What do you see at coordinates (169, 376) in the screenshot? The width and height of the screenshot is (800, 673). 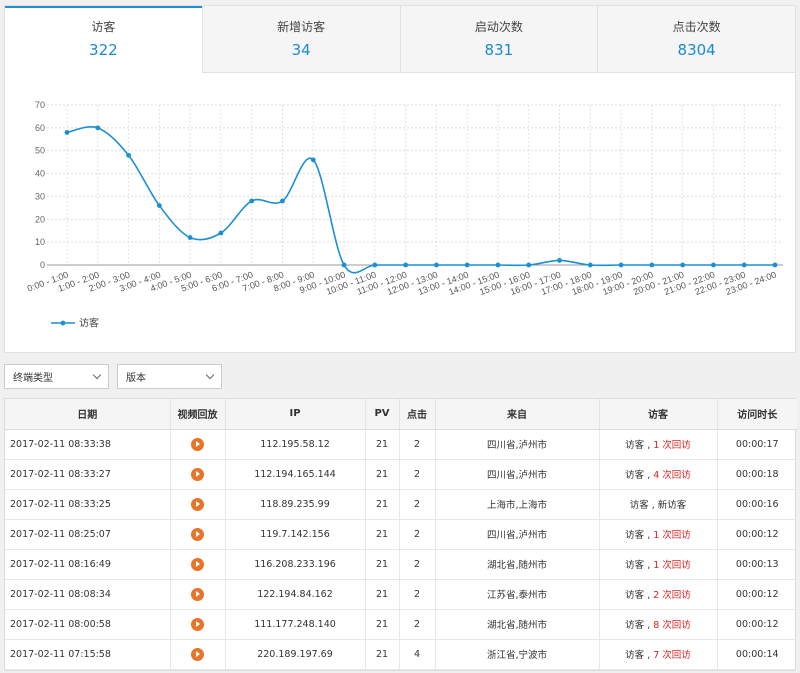 I see `version-select: 版本` at bounding box center [169, 376].